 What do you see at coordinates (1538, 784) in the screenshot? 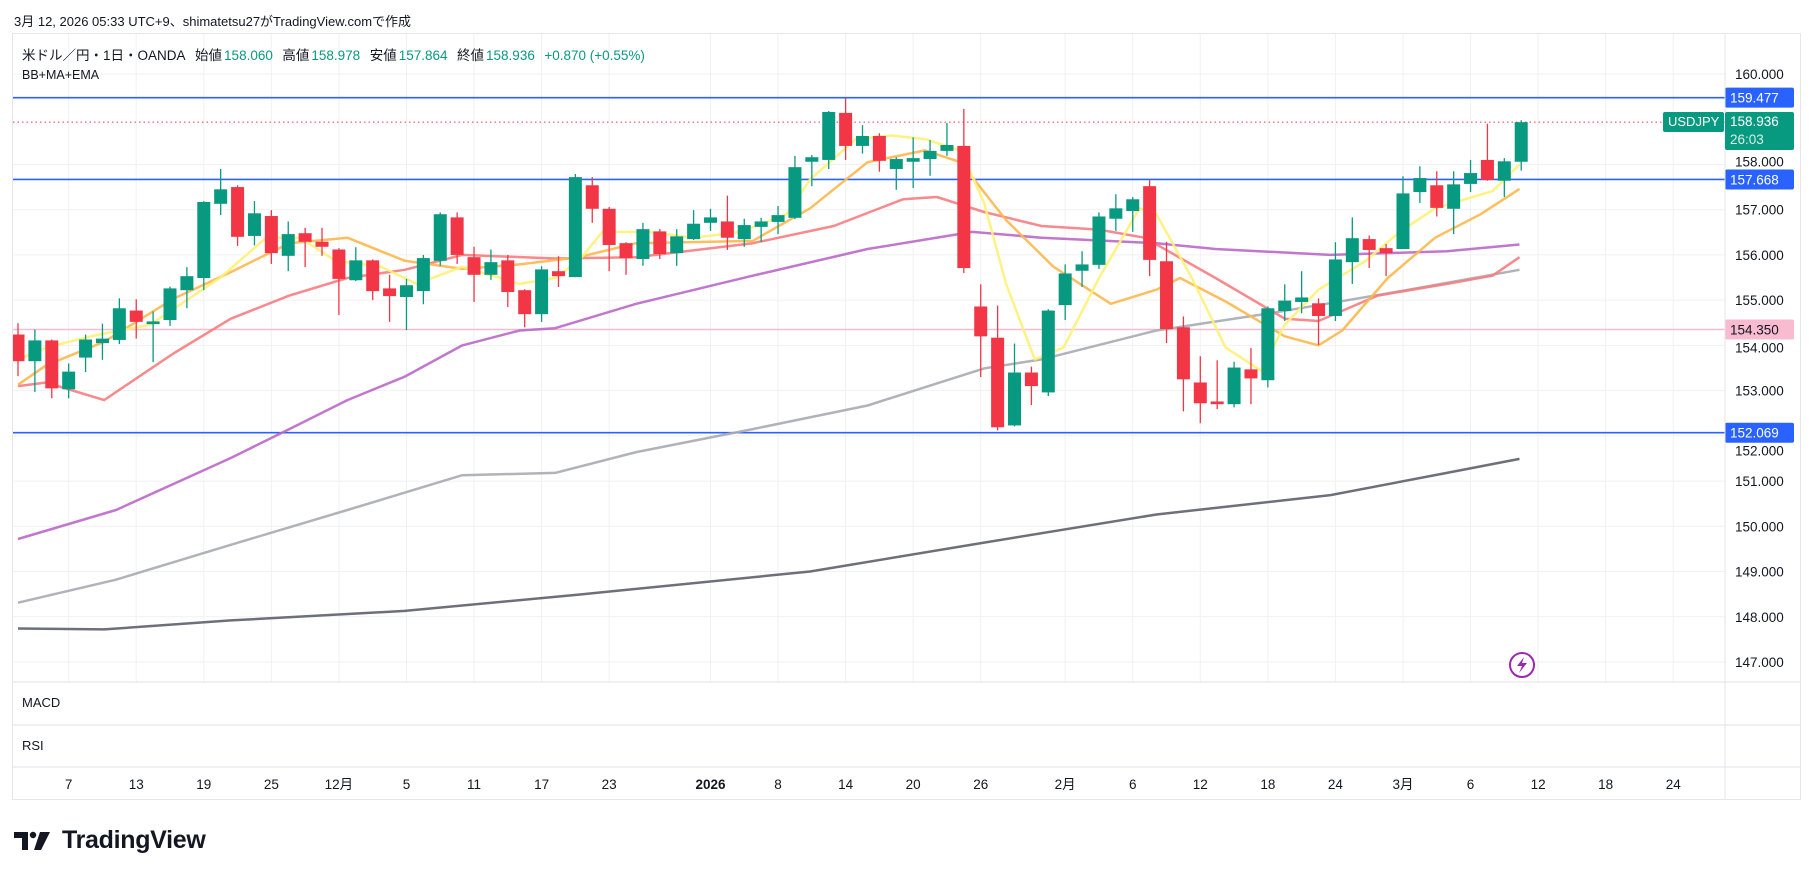
I see `time-tick-label: 12` at bounding box center [1538, 784].